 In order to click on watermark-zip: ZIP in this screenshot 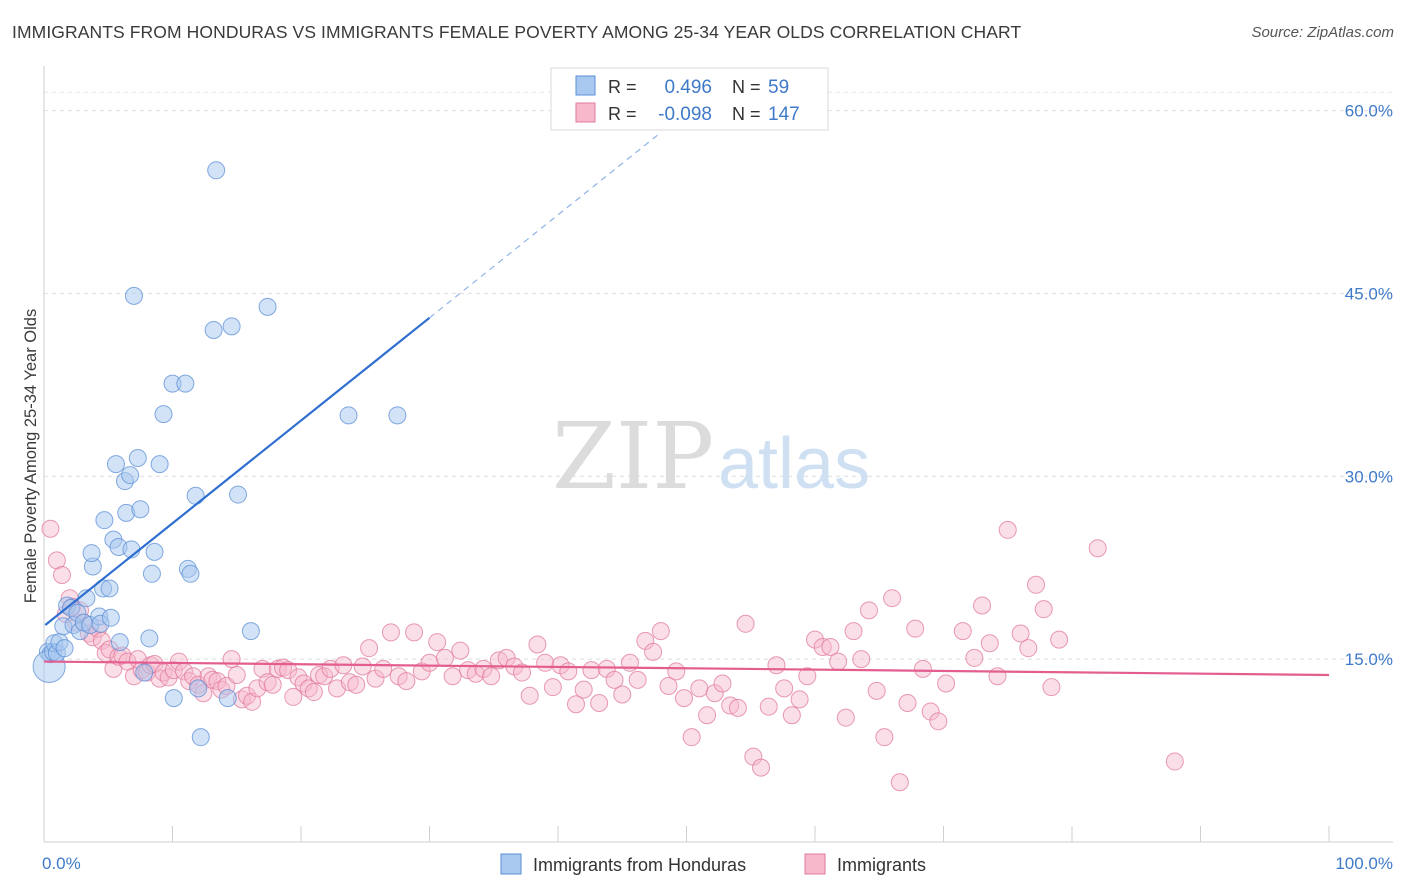, I will do `click(633, 456)`.